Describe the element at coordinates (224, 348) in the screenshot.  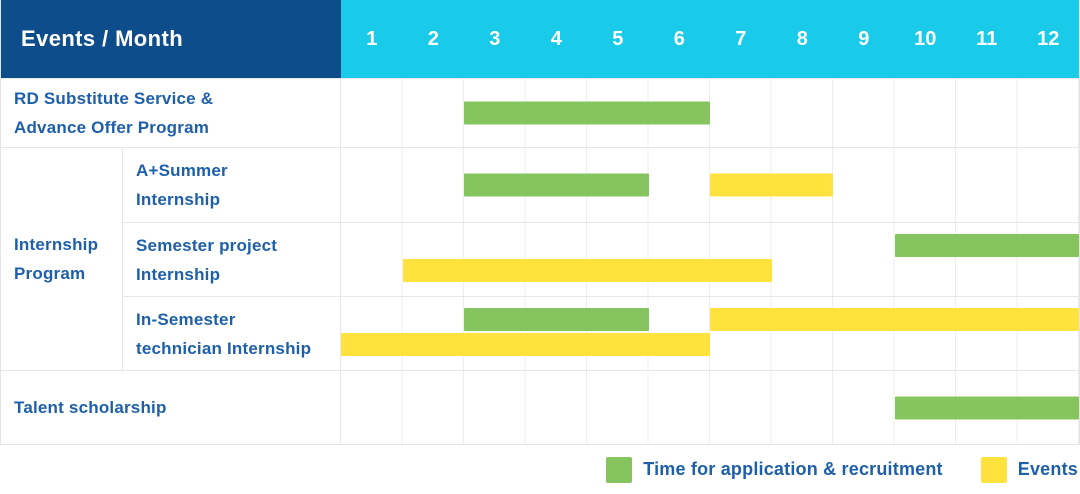
I see `row-label-line: technician Internship` at that location.